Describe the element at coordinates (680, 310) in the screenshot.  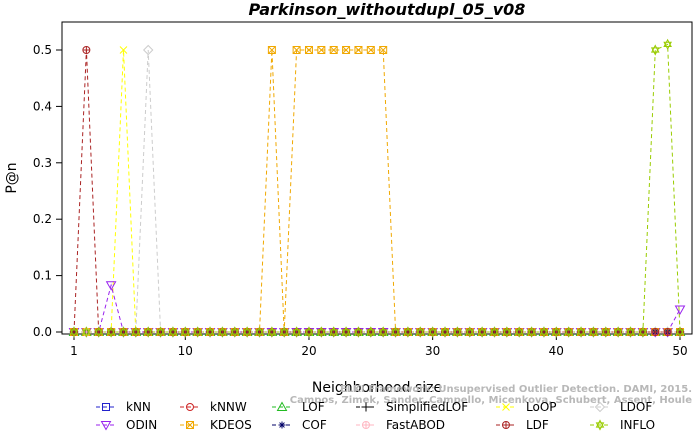
I see `point-odin` at that location.